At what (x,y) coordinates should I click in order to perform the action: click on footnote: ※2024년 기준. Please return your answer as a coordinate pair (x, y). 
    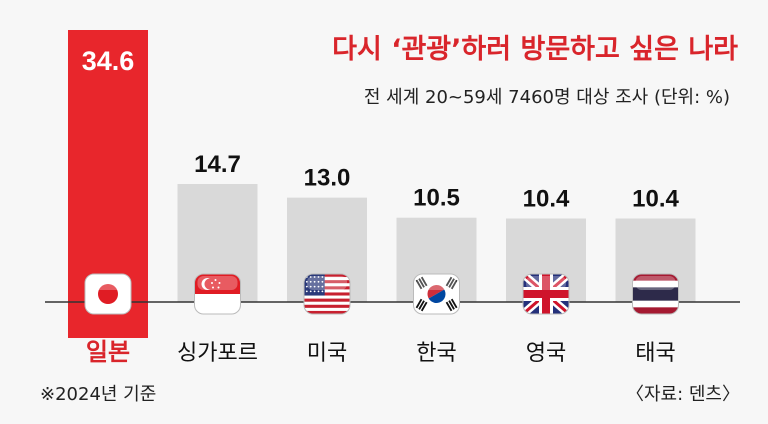
    Looking at the image, I should click on (98, 394).